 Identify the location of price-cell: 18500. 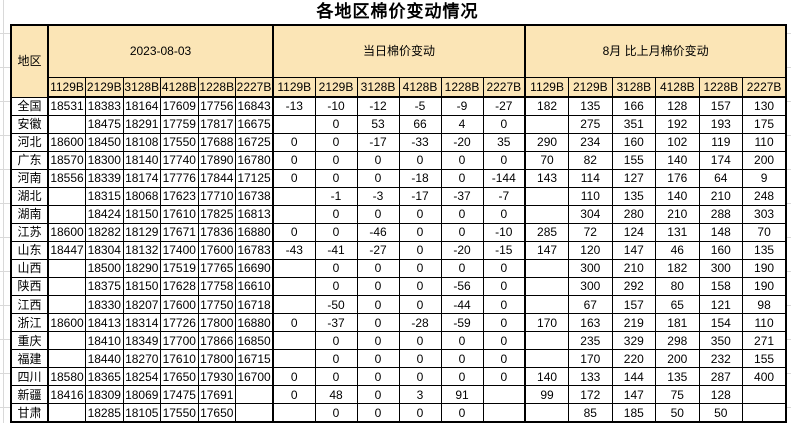
(104, 268).